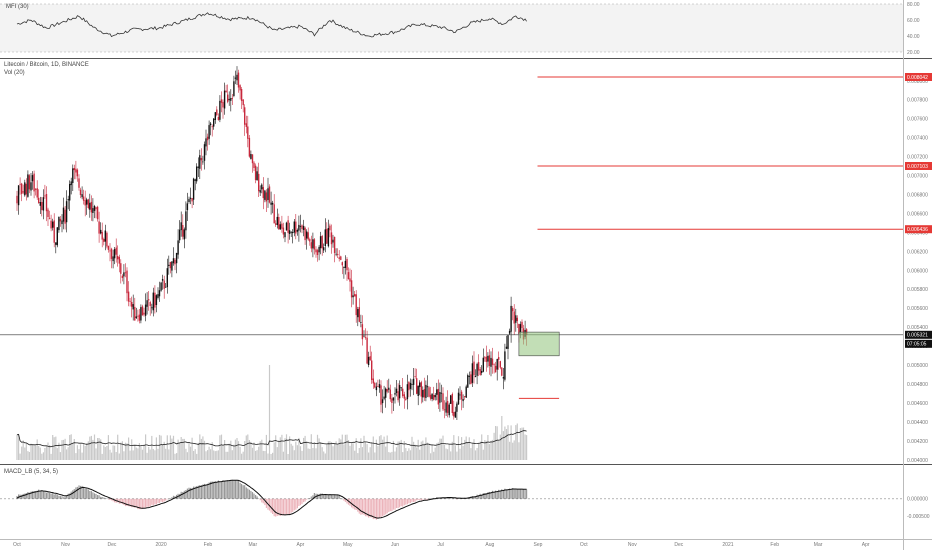 Image resolution: width=932 pixels, height=555 pixels. I want to click on time-tick-label: Mar, so click(818, 545).